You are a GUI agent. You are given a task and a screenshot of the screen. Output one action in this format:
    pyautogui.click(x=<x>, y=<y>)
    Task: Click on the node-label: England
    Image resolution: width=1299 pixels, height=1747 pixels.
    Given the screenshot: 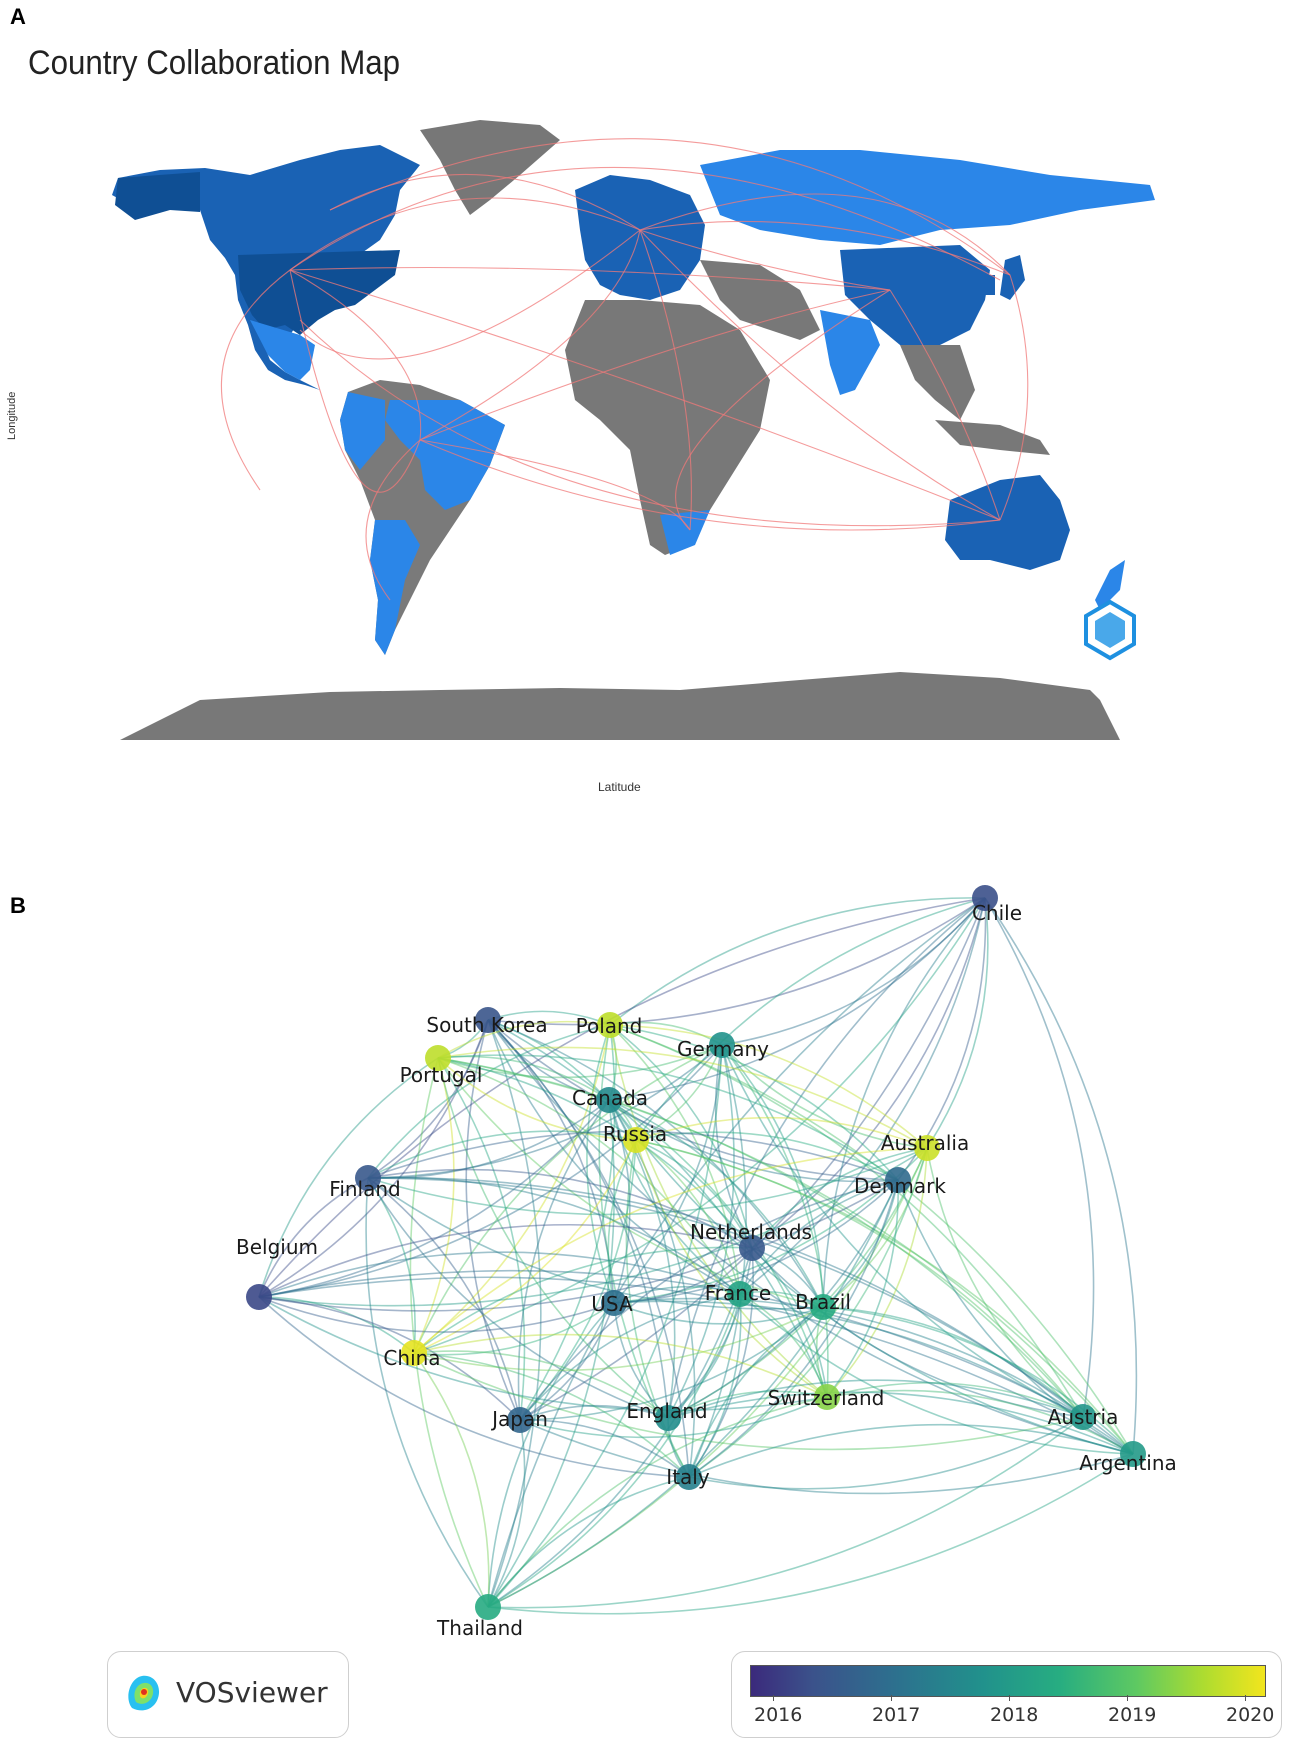 What is the action you would take?
    pyautogui.click(x=666, y=1411)
    